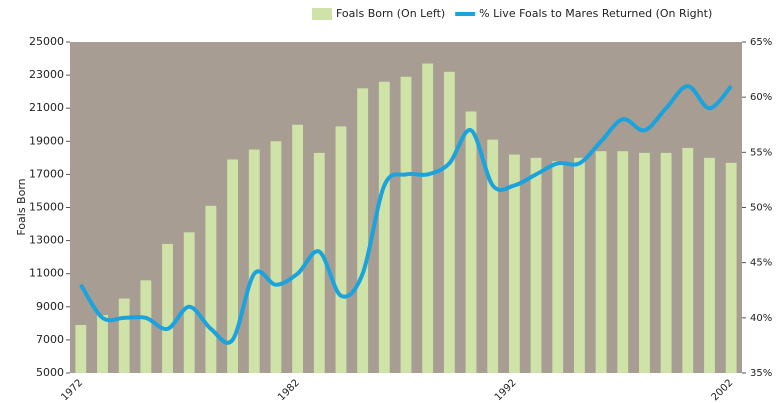 This screenshot has height=403, width=779. What do you see at coordinates (506, 390) in the screenshot?
I see `x-tick-label: 1992` at bounding box center [506, 390].